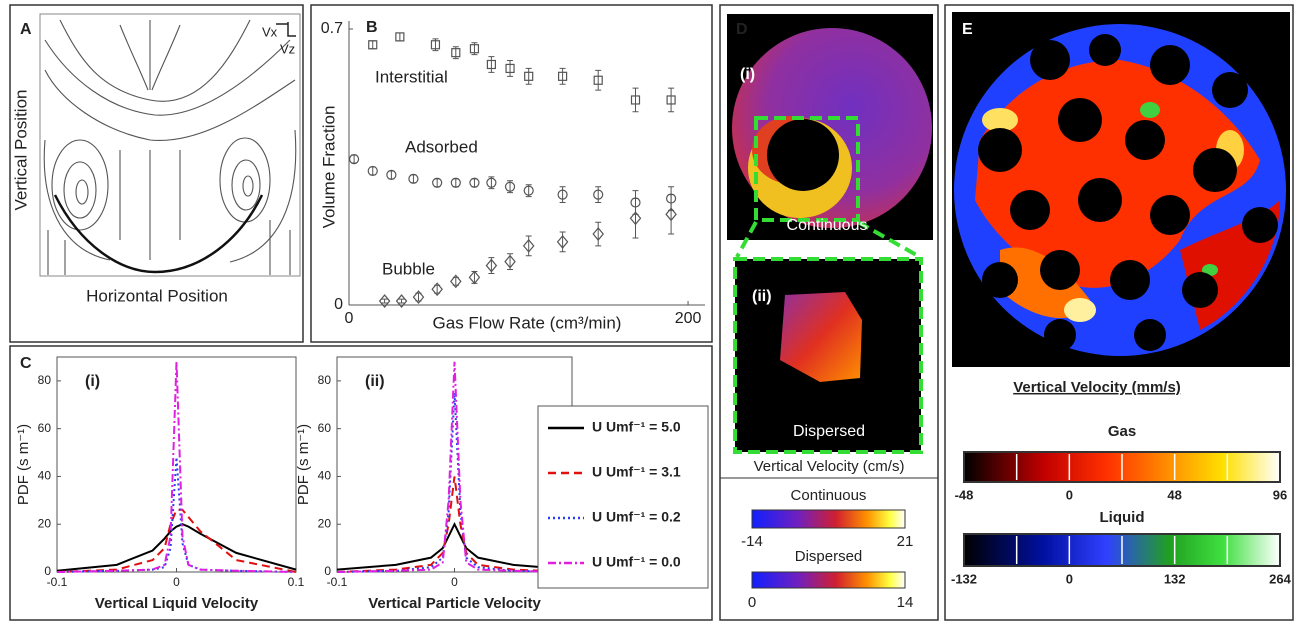 This screenshot has height=625, width=1301. What do you see at coordinates (829, 495) in the screenshot?
I see `colorbar-label: Continuous` at bounding box center [829, 495].